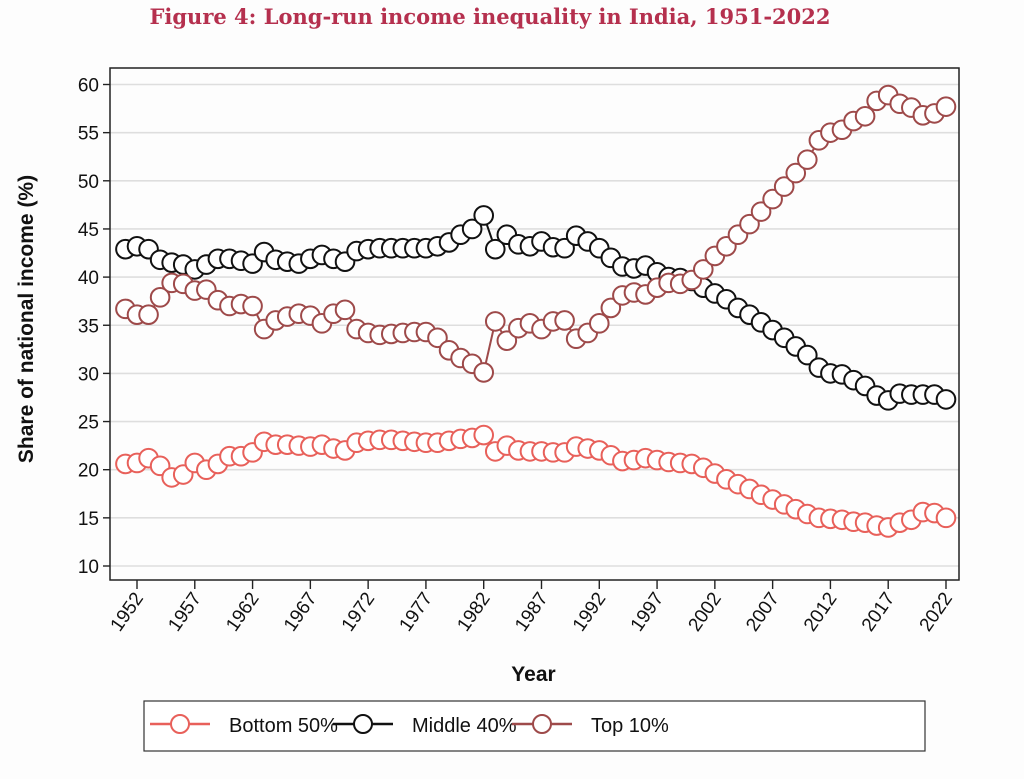 Image resolution: width=1024 pixels, height=779 pixels. Describe the element at coordinates (184, 612) in the screenshot. I see `x-tick-label: 1957` at that location.